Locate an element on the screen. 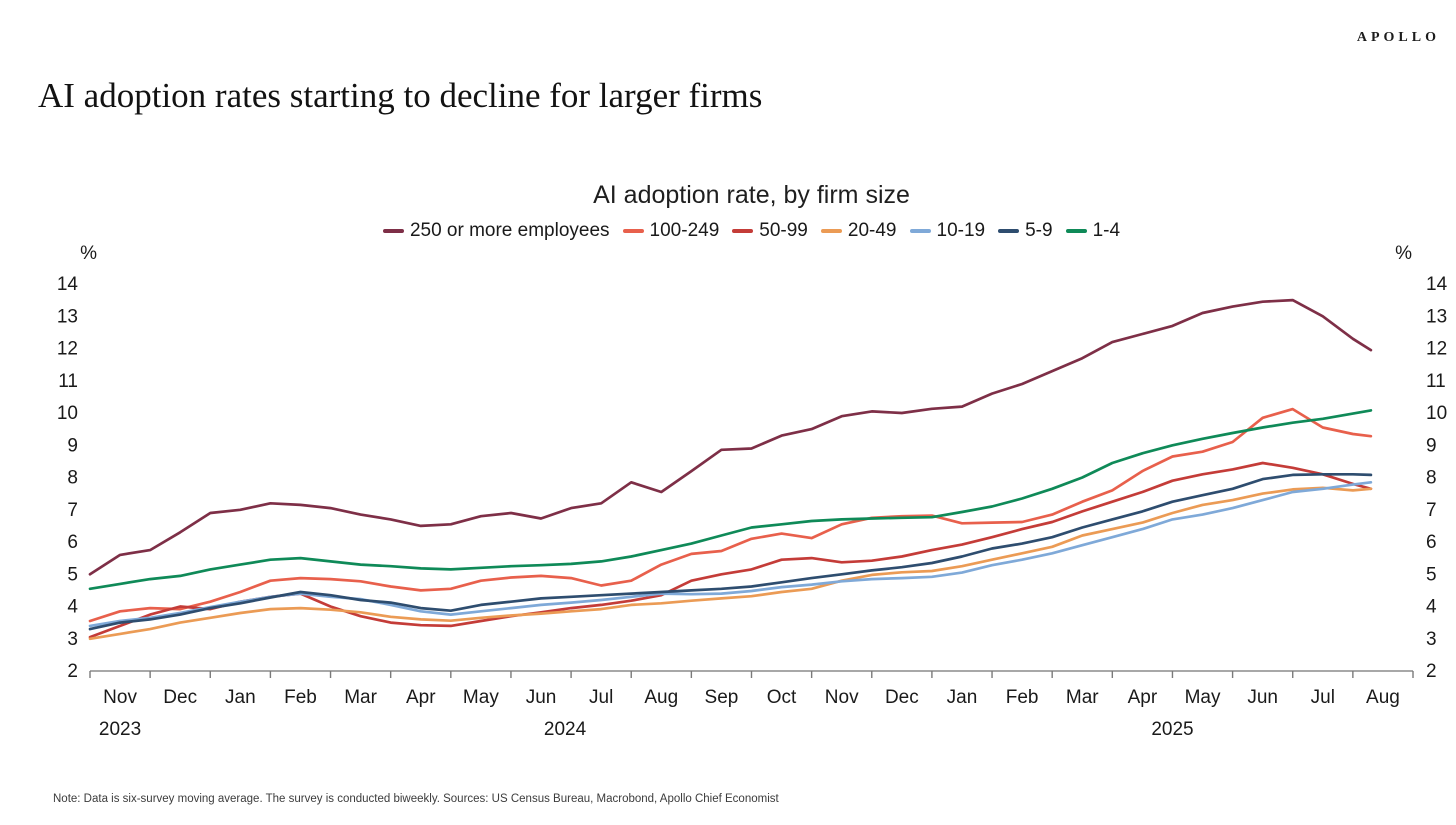  y-label-left: 8 is located at coordinates (72, 478).